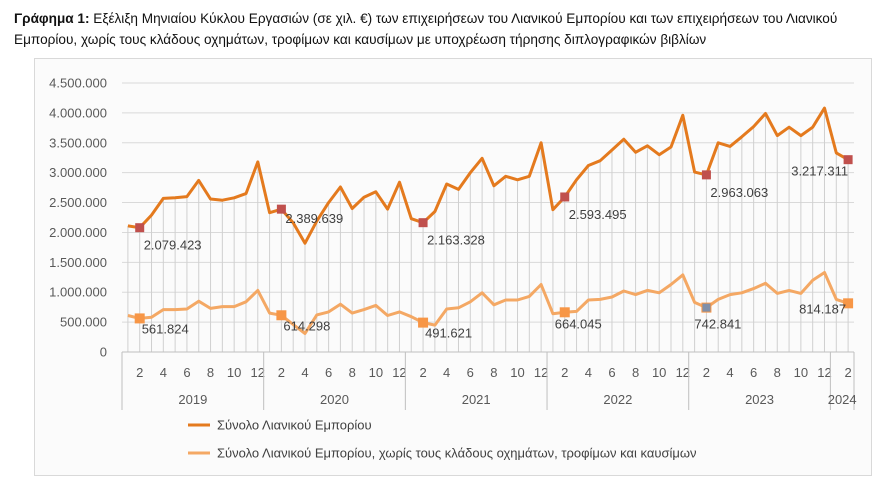  I want to click on y-tick-label: 1.500.000, so click(78, 262).